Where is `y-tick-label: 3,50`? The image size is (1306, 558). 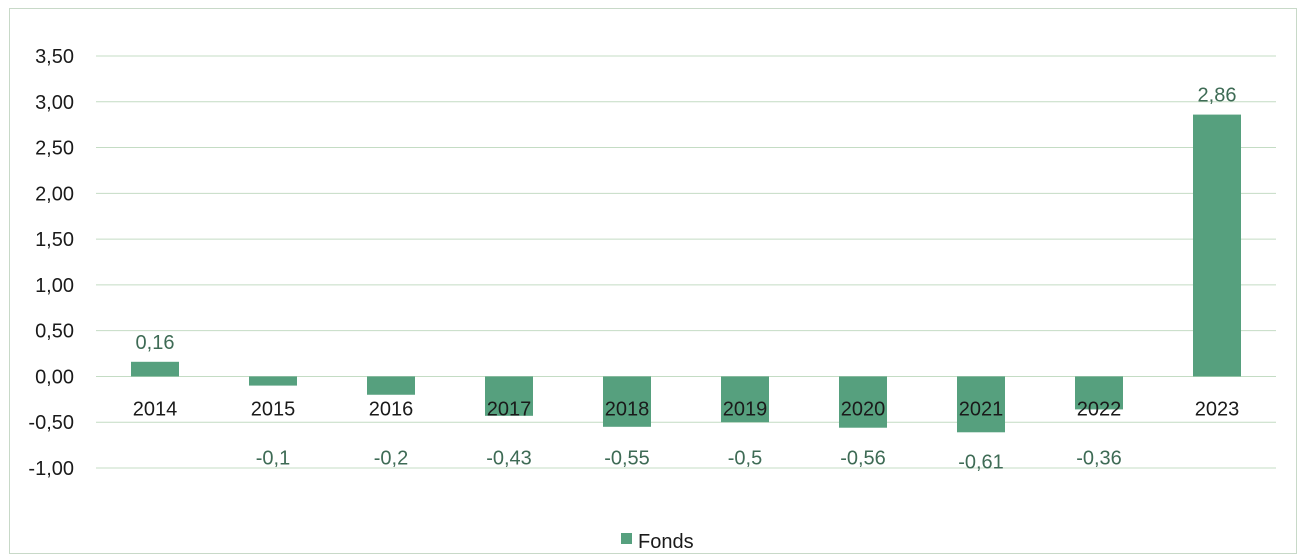
y-tick-label: 3,50 is located at coordinates (54, 57).